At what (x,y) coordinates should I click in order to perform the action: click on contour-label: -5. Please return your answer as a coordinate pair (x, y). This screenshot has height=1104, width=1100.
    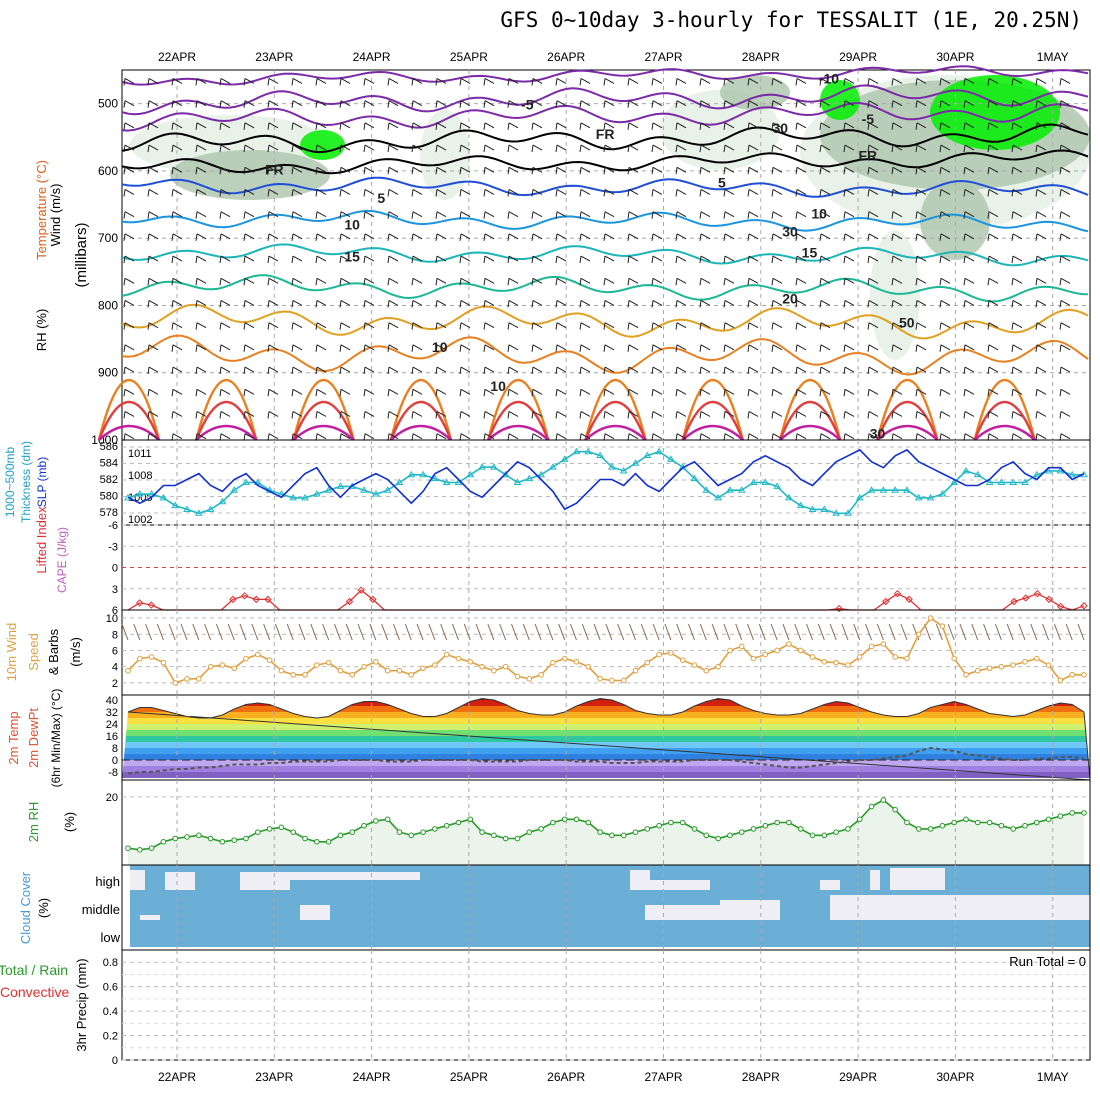
    Looking at the image, I should click on (868, 119).